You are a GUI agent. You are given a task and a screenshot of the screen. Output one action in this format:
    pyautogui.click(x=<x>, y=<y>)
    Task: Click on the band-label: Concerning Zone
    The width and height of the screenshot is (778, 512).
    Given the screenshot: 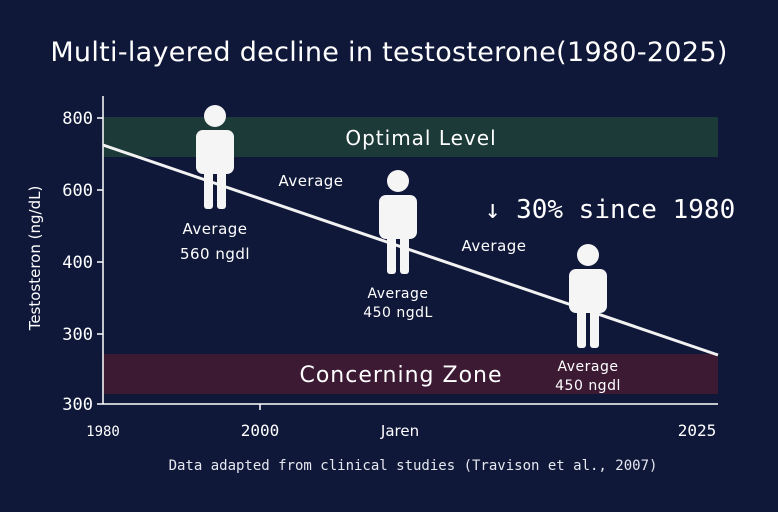 What is the action you would take?
    pyautogui.click(x=400, y=375)
    